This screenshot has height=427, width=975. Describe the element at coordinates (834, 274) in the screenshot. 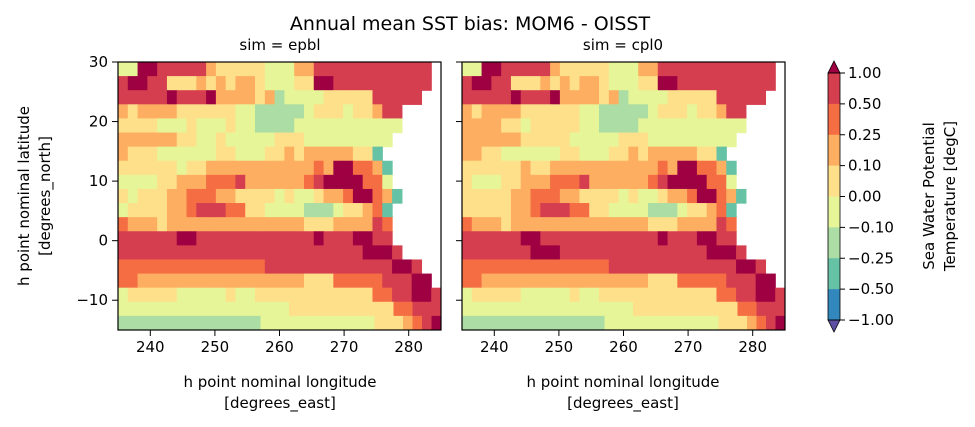

I see `colorbar-segment` at that location.